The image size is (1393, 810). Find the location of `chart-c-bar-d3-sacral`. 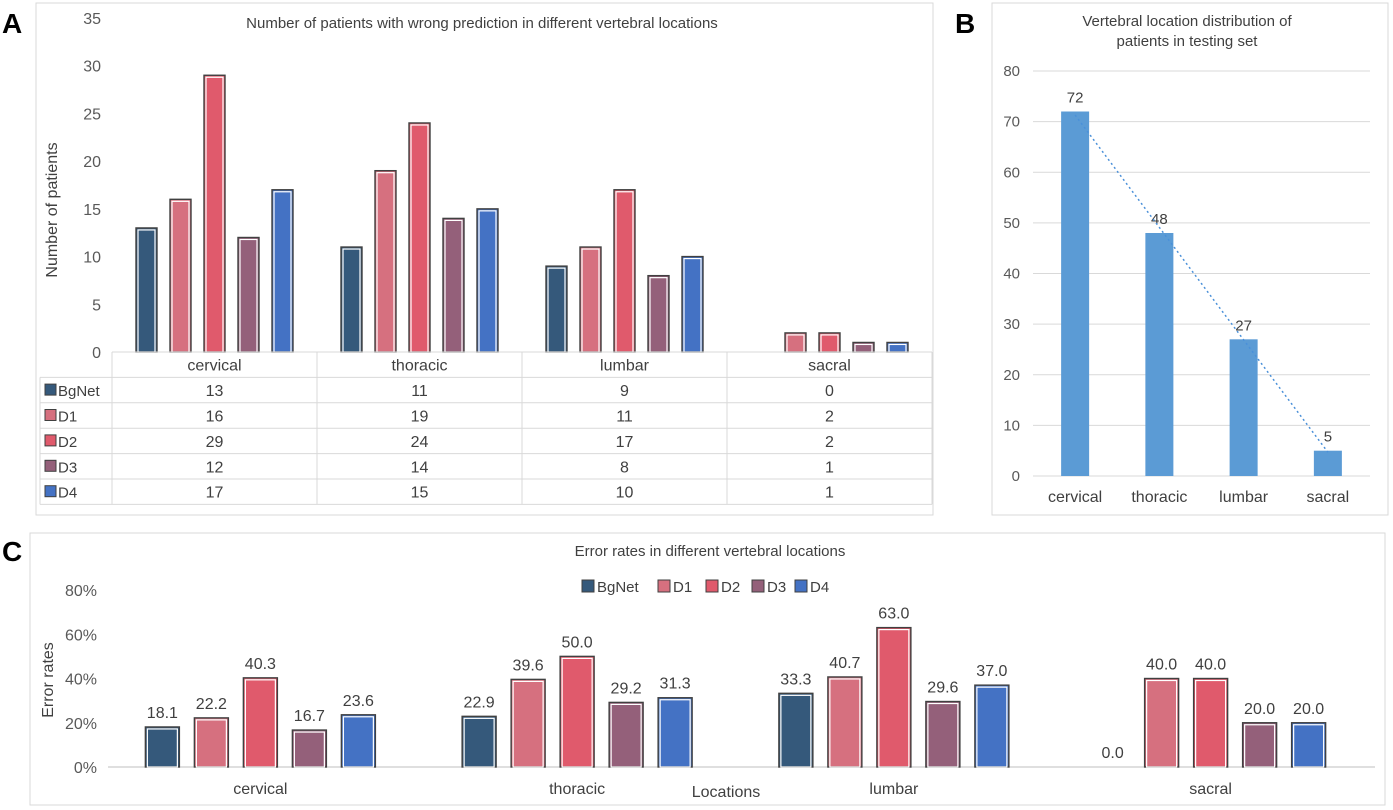

chart-c-bar-d3-sacral is located at coordinates (1259, 745).